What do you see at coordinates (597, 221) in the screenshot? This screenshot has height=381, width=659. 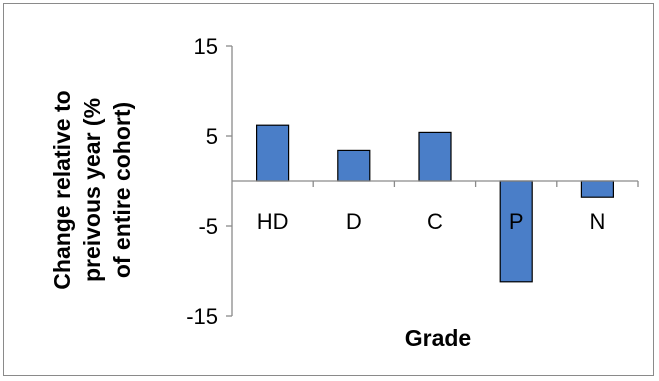 I see `x-tick-label-n: N` at bounding box center [597, 221].